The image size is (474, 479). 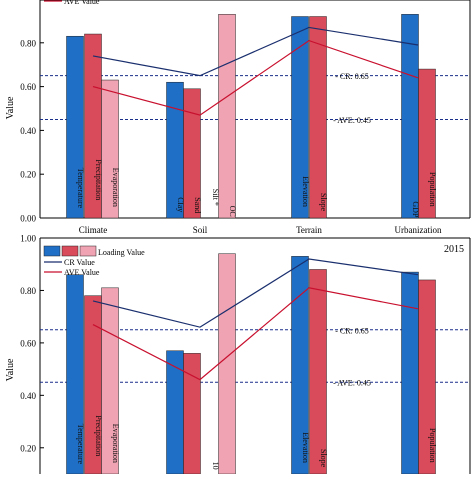 I want to click on panel1-bar-label: Silt *, so click(x=215, y=197).